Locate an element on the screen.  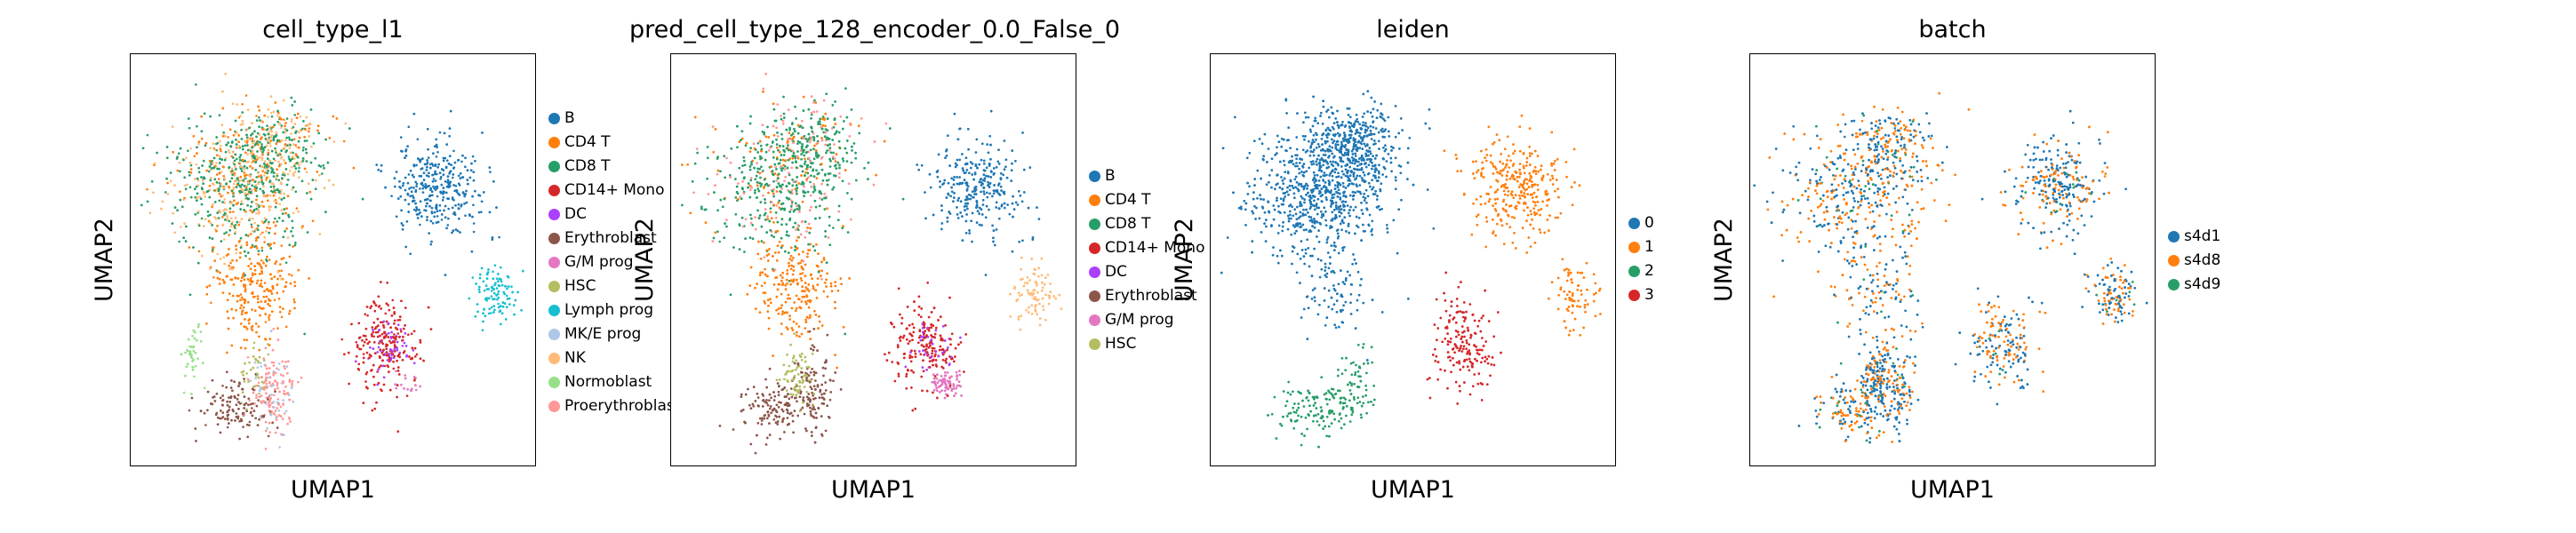
legend-label: MK/E prog is located at coordinates (603, 334).